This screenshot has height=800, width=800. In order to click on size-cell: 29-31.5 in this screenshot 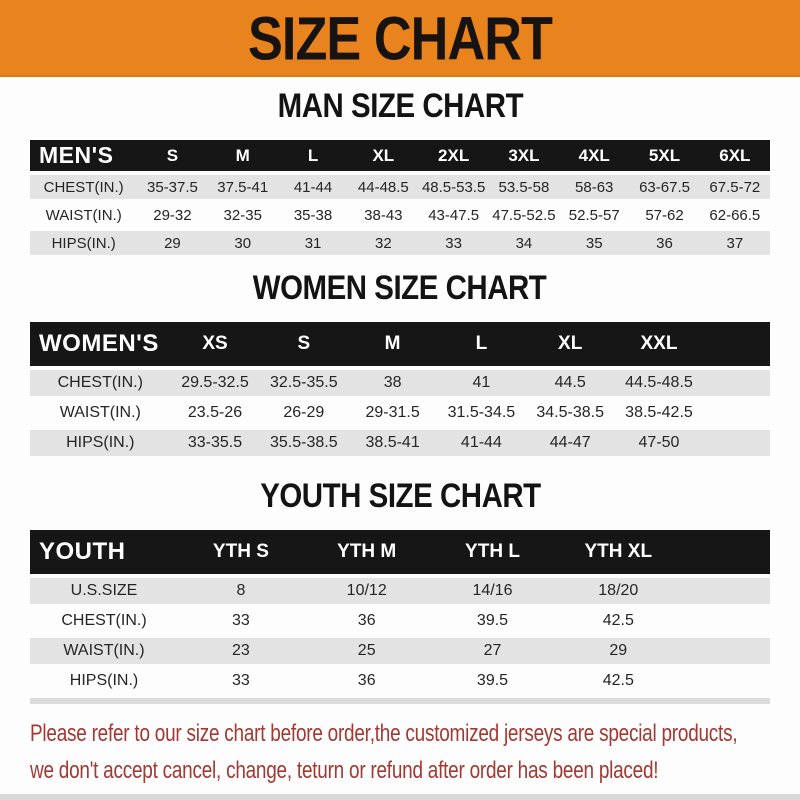, I will do `click(392, 413)`.